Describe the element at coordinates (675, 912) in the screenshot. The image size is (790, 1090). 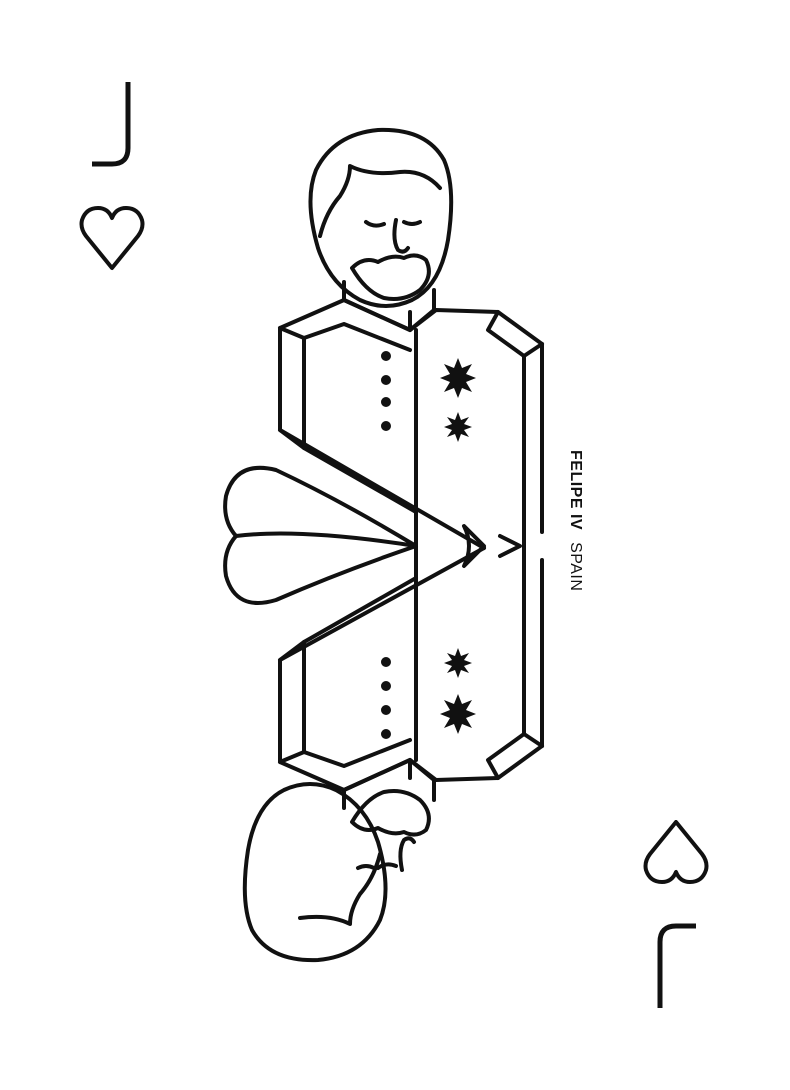
I see `corner-index-bottom-right` at that location.